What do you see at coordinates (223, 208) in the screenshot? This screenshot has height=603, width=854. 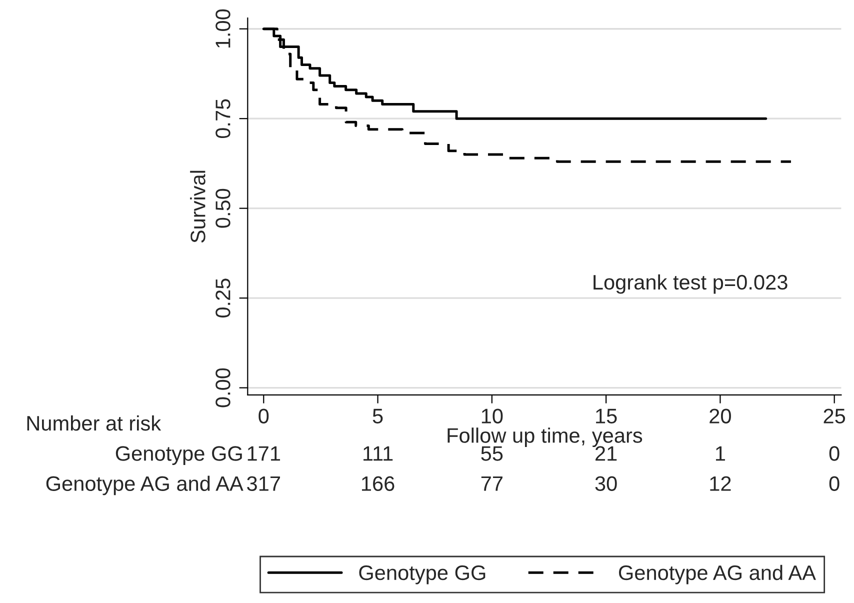 I see `y-tick-label: 0.50` at bounding box center [223, 208].